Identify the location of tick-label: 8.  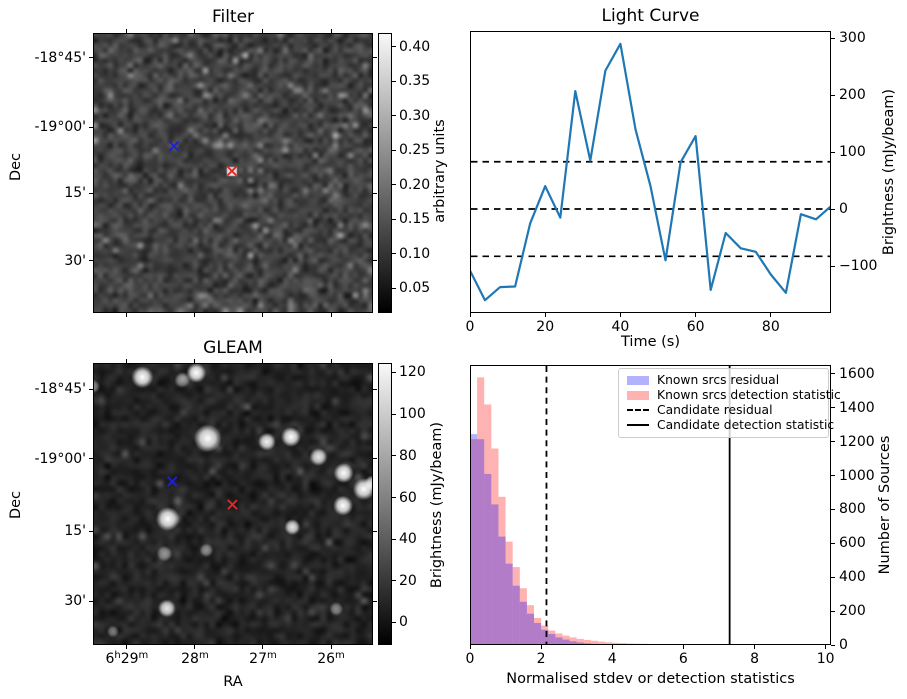
(754, 659).